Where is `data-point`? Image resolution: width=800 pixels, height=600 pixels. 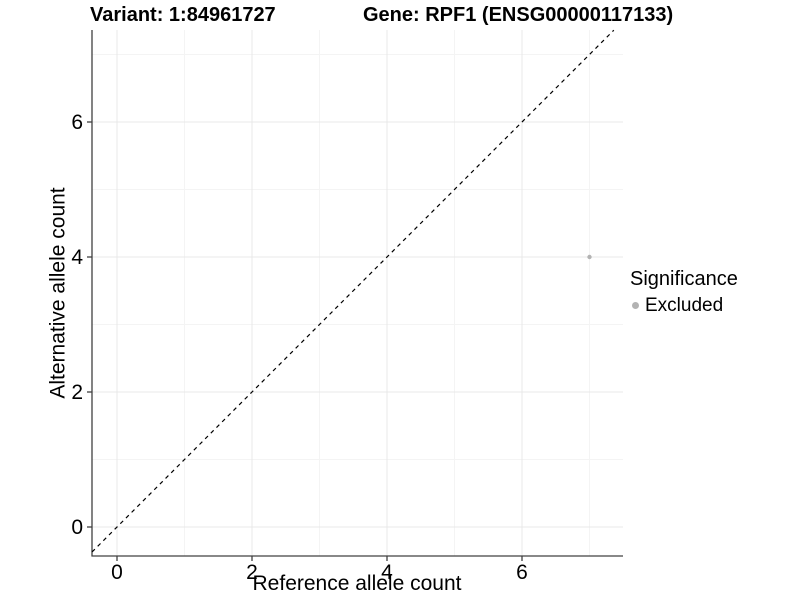
data-point is located at coordinates (589, 257).